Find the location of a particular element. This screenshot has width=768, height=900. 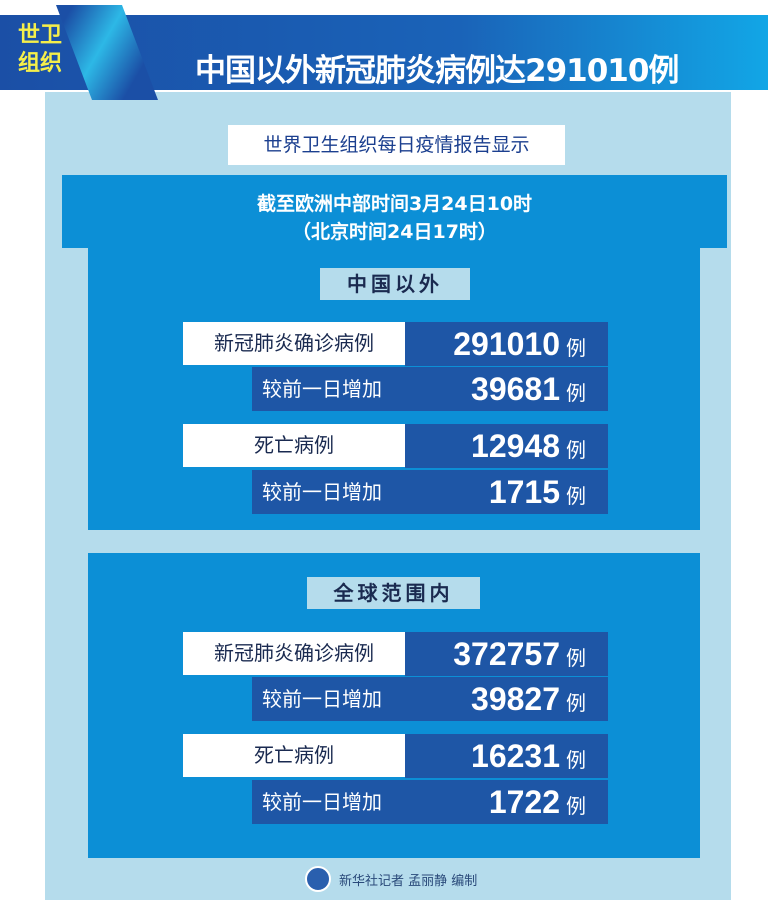

section-label: 全球范围内 is located at coordinates (393, 593).